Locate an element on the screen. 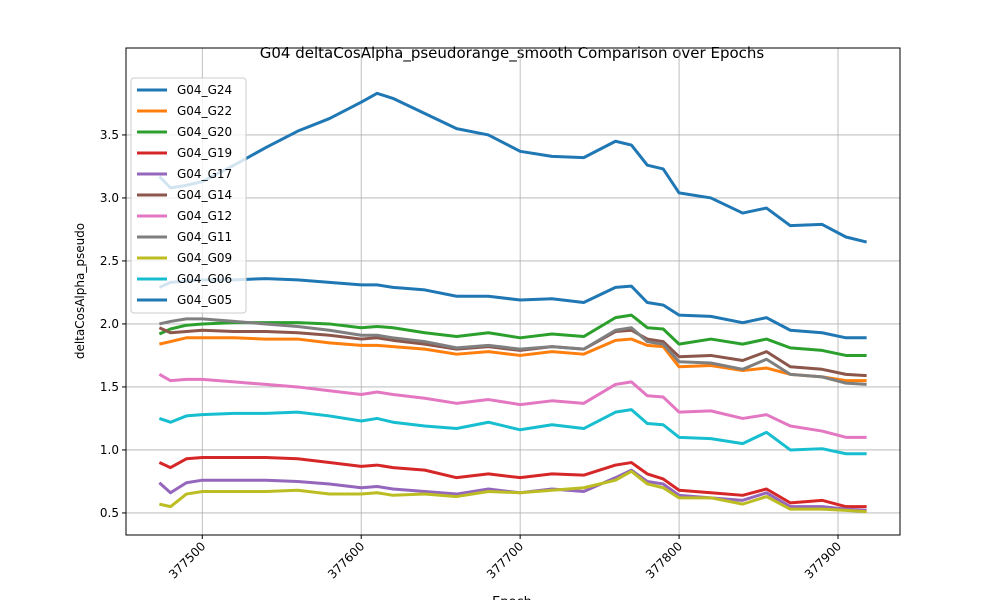  y-tick-label: 1.5 is located at coordinates (109, 387).